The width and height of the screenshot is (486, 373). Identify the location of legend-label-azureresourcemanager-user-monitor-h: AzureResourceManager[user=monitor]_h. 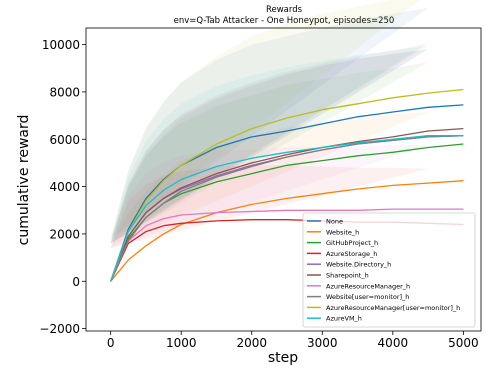
(393, 308).